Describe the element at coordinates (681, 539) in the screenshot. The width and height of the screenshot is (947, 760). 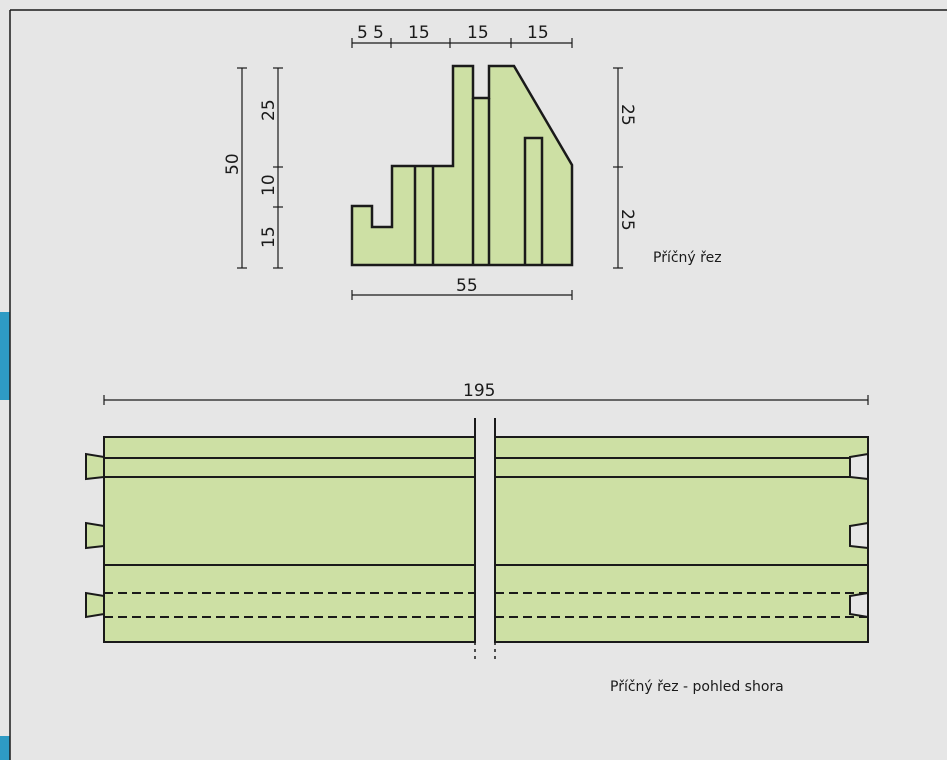
I see `beam-right-body` at that location.